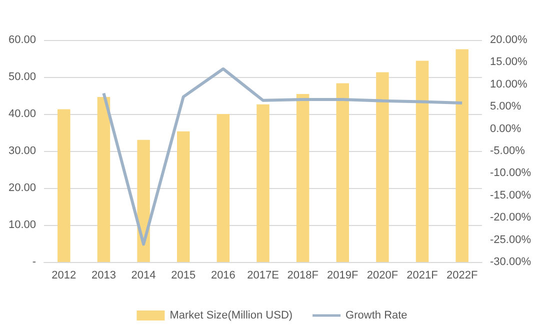 Image resolution: width=544 pixels, height=332 pixels. What do you see at coordinates (22, 151) in the screenshot?
I see `y-tick-label: 30.00` at bounding box center [22, 151].